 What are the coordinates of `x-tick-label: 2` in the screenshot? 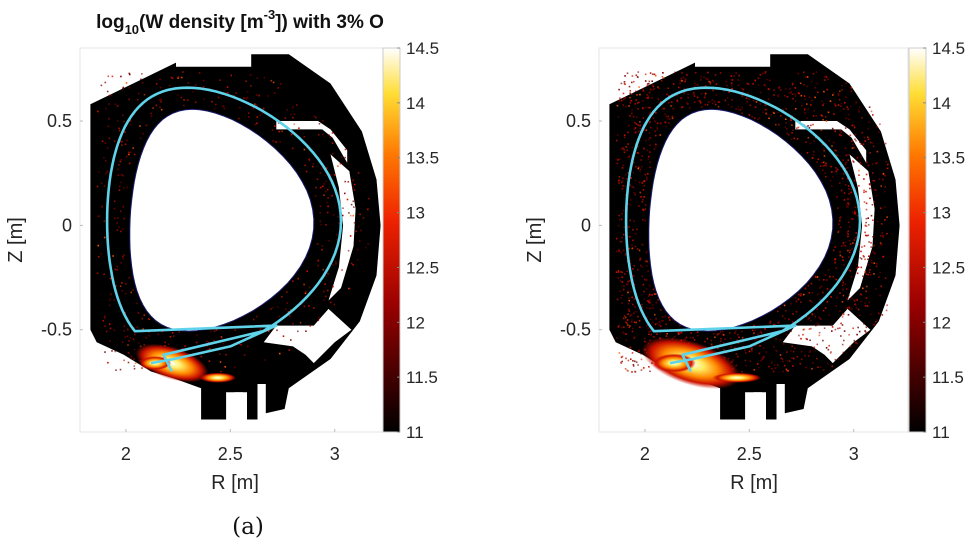 It's located at (126, 454).